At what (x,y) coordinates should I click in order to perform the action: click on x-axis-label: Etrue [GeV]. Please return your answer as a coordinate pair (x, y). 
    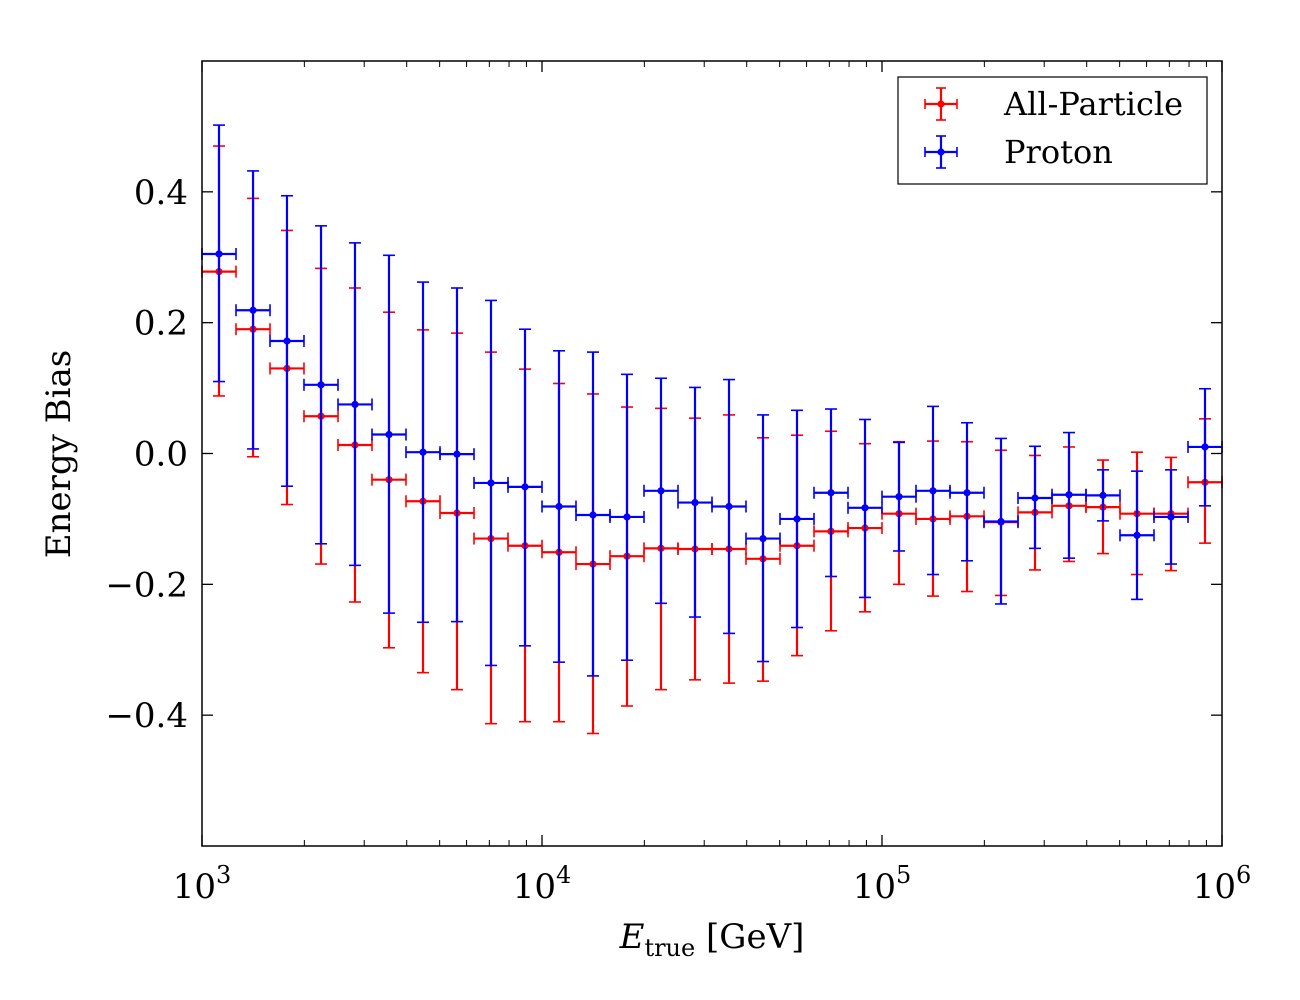
    Looking at the image, I should click on (712, 939).